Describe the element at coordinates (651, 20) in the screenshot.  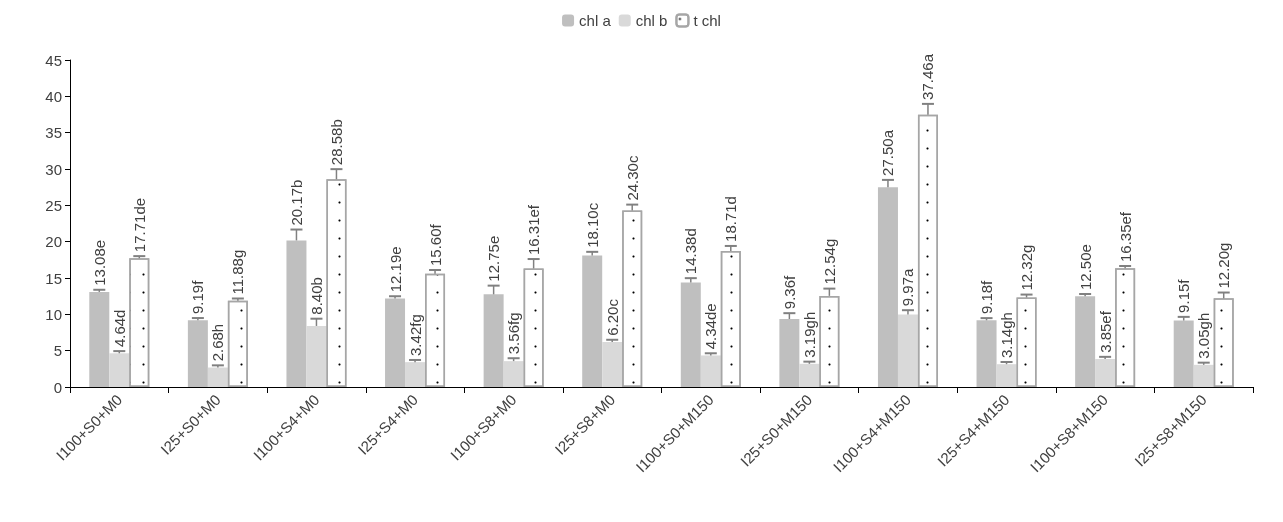
I see `legend-label: chl b` at that location.